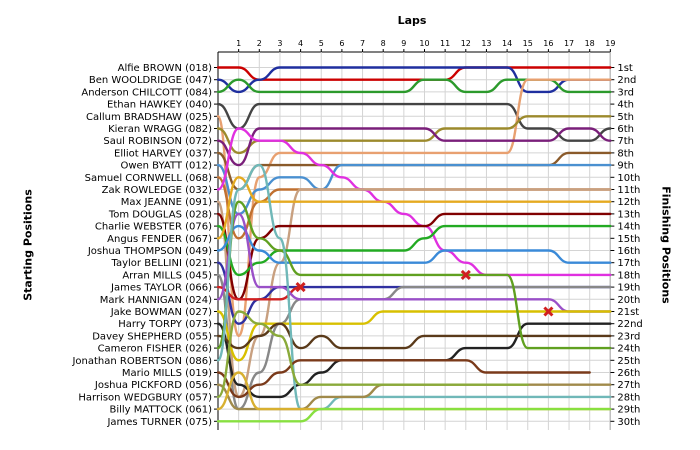 The height and width of the screenshot is (450, 700). Describe the element at coordinates (424, 293) in the screenshot. I see `retirement-markers` at that location.